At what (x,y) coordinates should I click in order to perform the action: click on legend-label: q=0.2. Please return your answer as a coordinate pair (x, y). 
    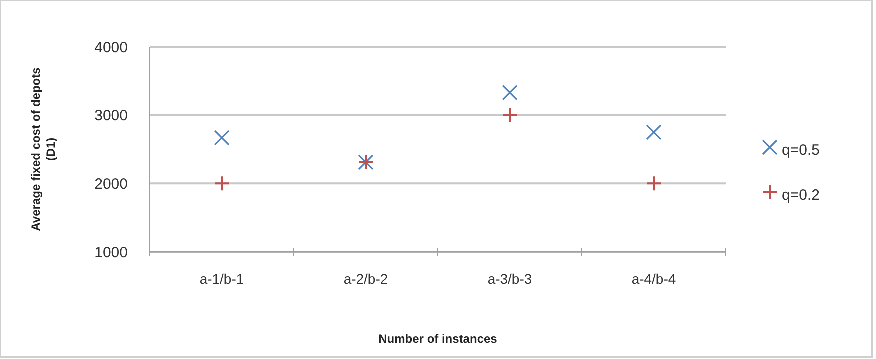
    Looking at the image, I should click on (801, 195).